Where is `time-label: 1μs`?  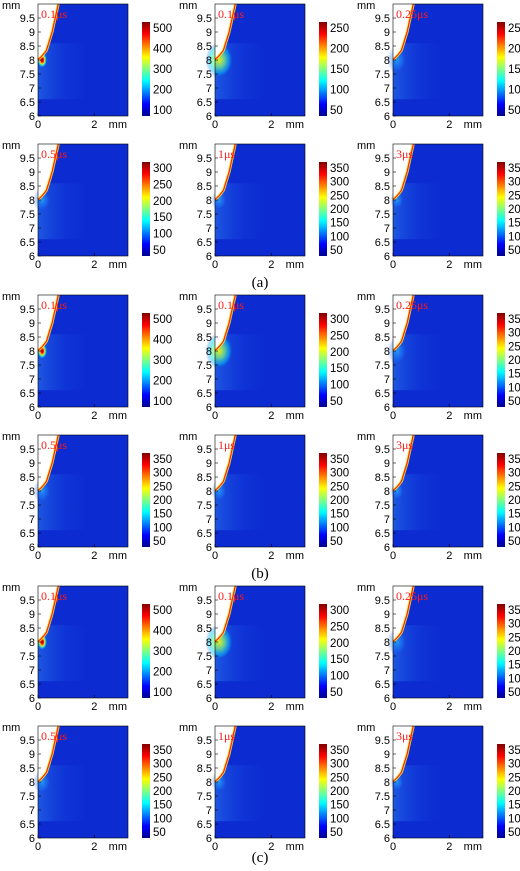 time-label: 1μs is located at coordinates (226, 736).